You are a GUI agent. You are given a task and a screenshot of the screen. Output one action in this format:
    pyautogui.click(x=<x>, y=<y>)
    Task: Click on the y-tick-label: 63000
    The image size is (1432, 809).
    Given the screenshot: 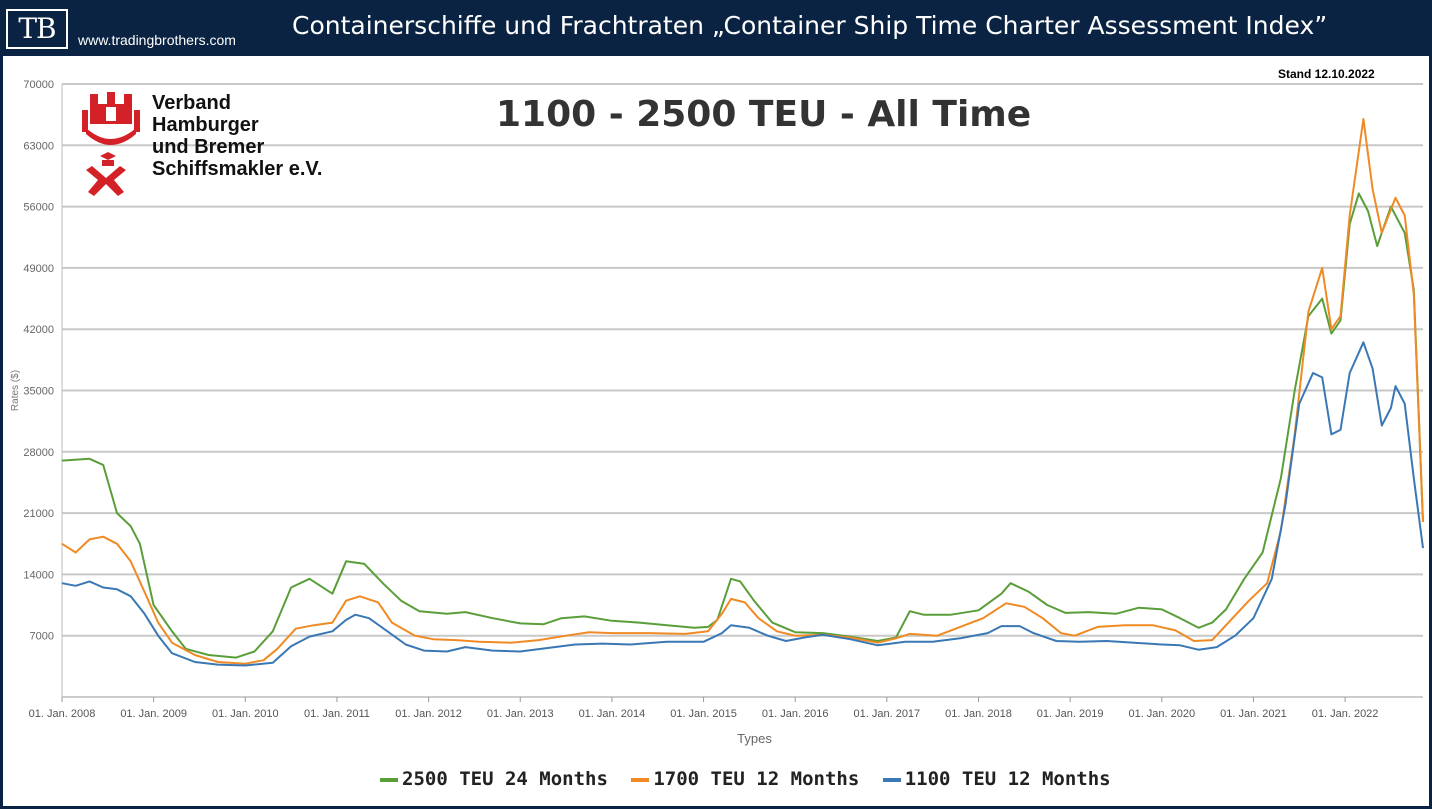 What is the action you would take?
    pyautogui.click(x=38, y=146)
    